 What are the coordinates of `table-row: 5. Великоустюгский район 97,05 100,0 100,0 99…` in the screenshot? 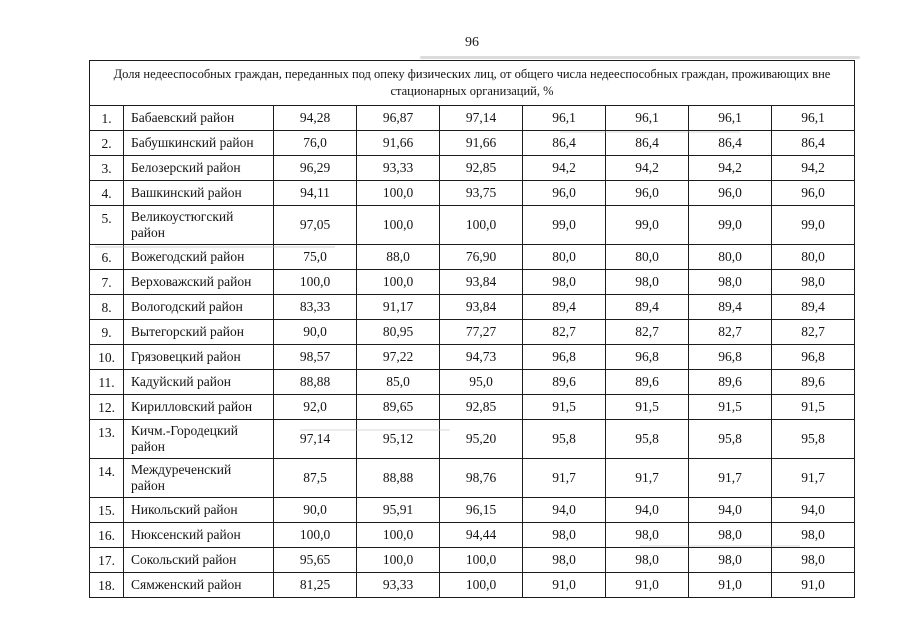 It's located at (472, 225).